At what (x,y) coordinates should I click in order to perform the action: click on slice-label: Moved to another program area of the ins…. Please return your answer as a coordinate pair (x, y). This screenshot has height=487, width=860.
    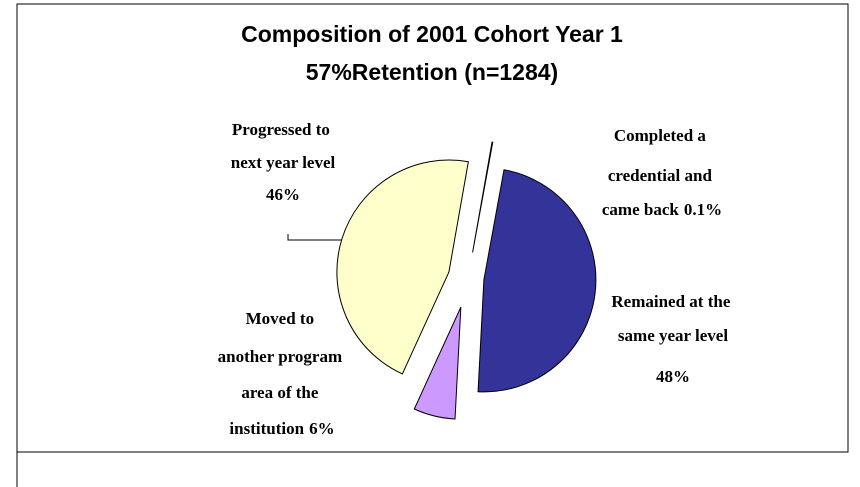
    Looking at the image, I should click on (282, 373).